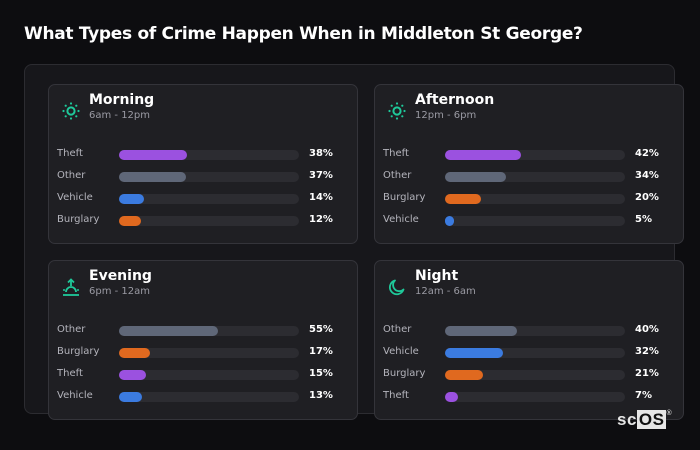 This screenshot has width=700, height=450. What do you see at coordinates (321, 197) in the screenshot?
I see `bar-value: 14%` at bounding box center [321, 197].